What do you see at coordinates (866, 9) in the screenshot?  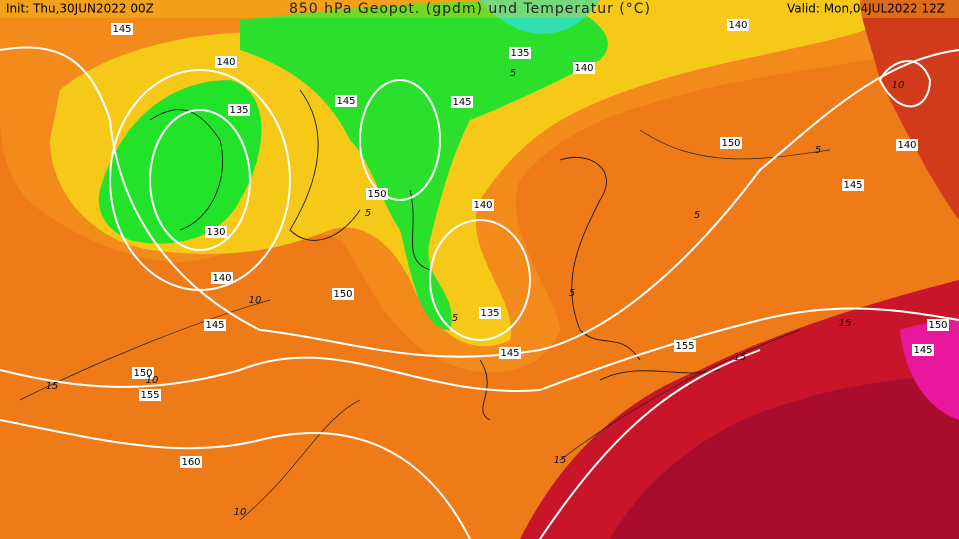 I see `valid-time: Valid: Mon,04JUL2022 12Z` at bounding box center [866, 9].